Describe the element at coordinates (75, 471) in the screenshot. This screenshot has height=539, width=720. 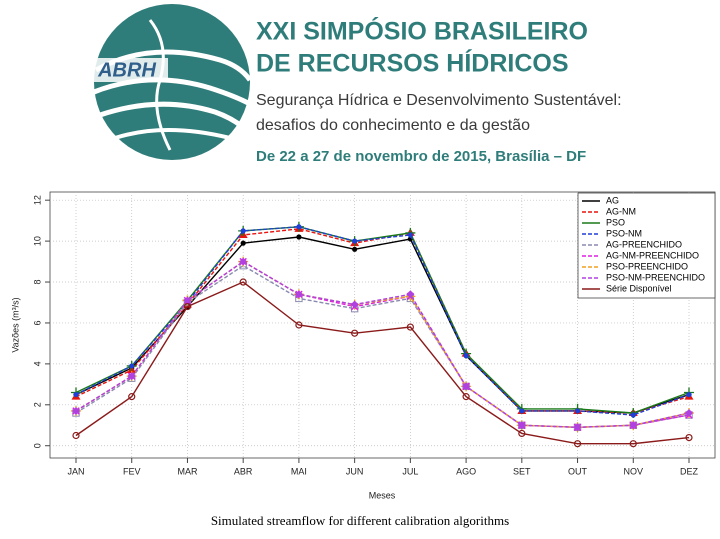
I see `x-tick-label: JAN` at that location.